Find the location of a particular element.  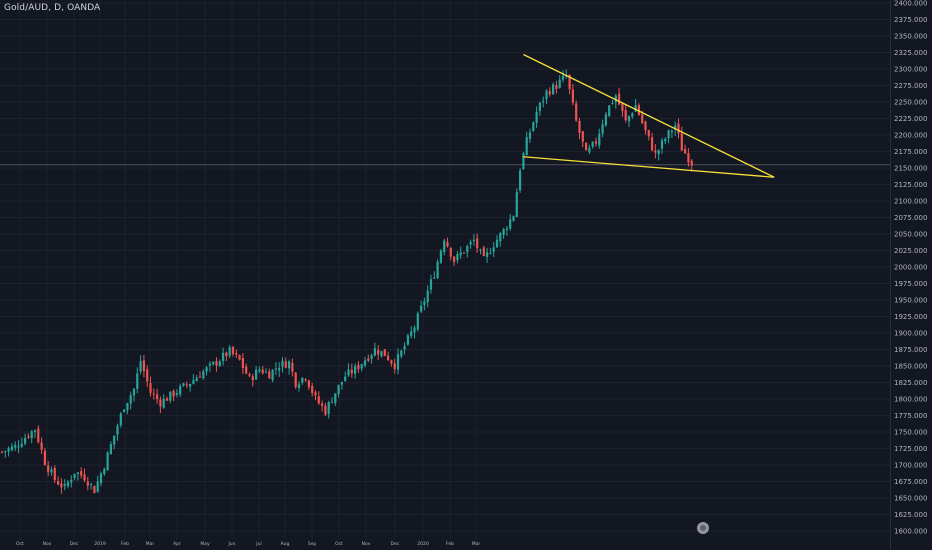

trendline-lower is located at coordinates (649, 167).